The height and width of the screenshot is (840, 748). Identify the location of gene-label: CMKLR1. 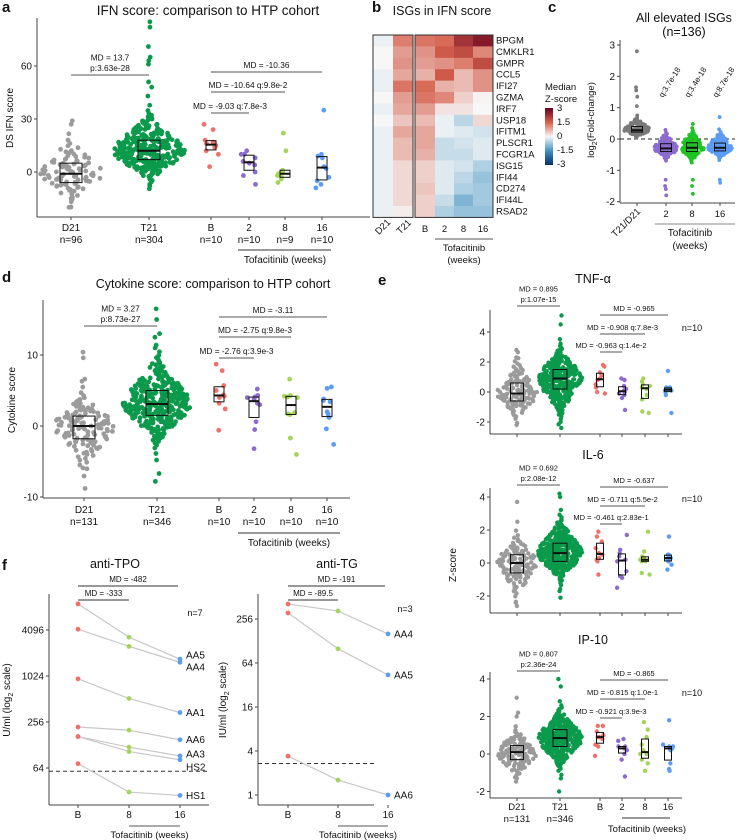
(515, 52).